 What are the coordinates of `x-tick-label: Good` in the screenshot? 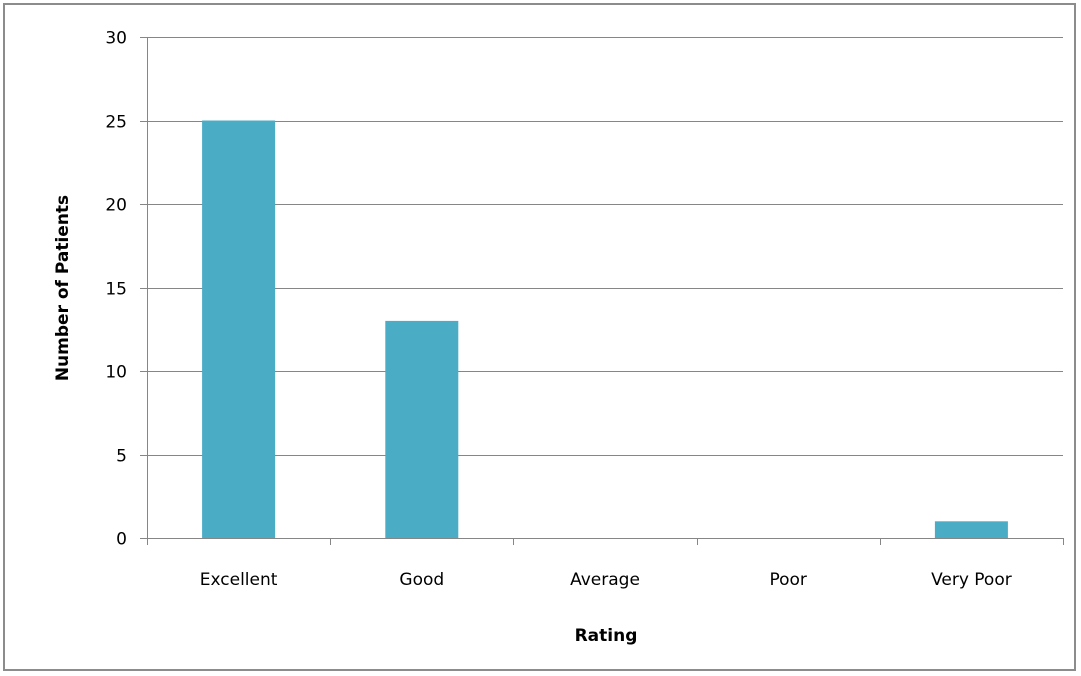 It's located at (421, 580).